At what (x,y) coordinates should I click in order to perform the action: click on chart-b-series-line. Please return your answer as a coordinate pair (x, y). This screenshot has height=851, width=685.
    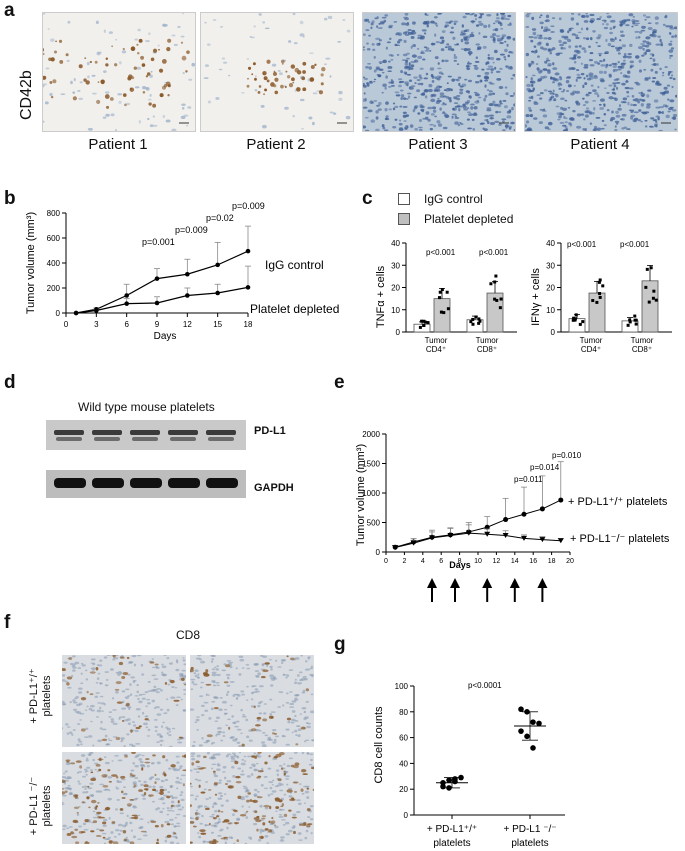
    Looking at the image, I should click on (162, 282).